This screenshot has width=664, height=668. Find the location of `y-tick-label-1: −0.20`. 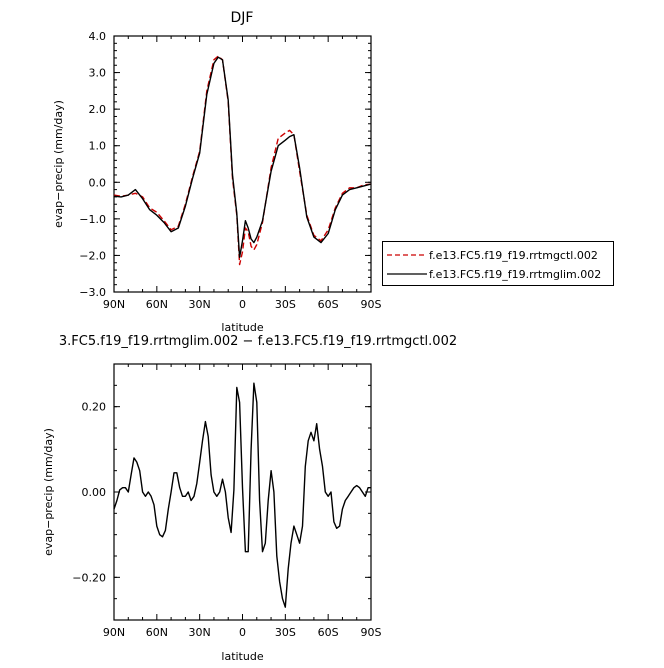

y-tick-label-1: −0.20 is located at coordinates (89, 577).